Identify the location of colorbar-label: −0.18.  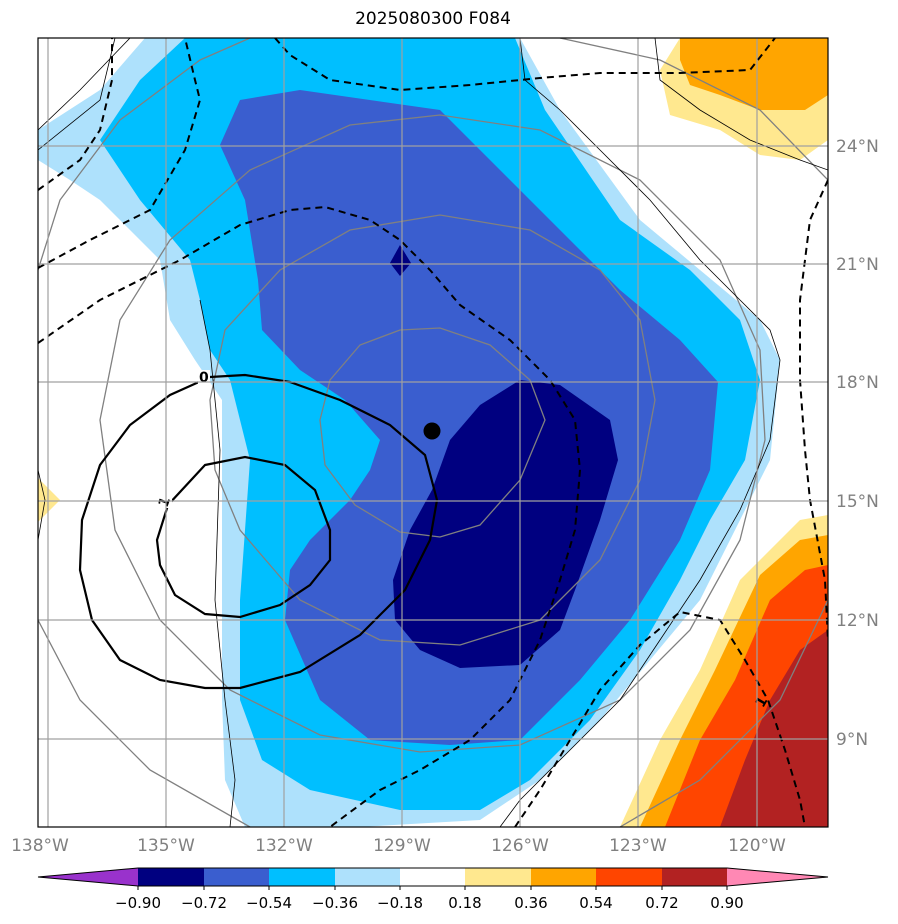
(400, 903).